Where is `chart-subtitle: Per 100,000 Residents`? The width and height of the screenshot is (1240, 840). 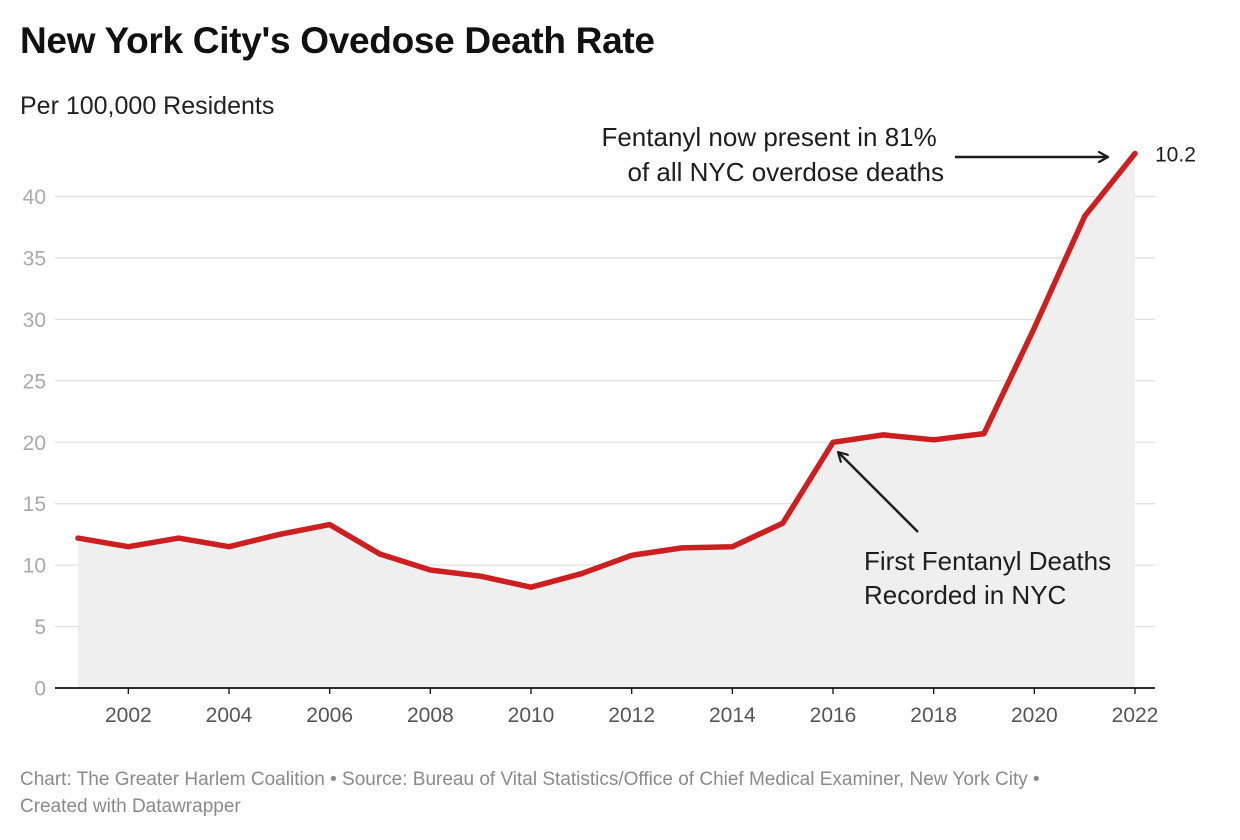
chart-subtitle: Per 100,000 Residents is located at coordinates (147, 106).